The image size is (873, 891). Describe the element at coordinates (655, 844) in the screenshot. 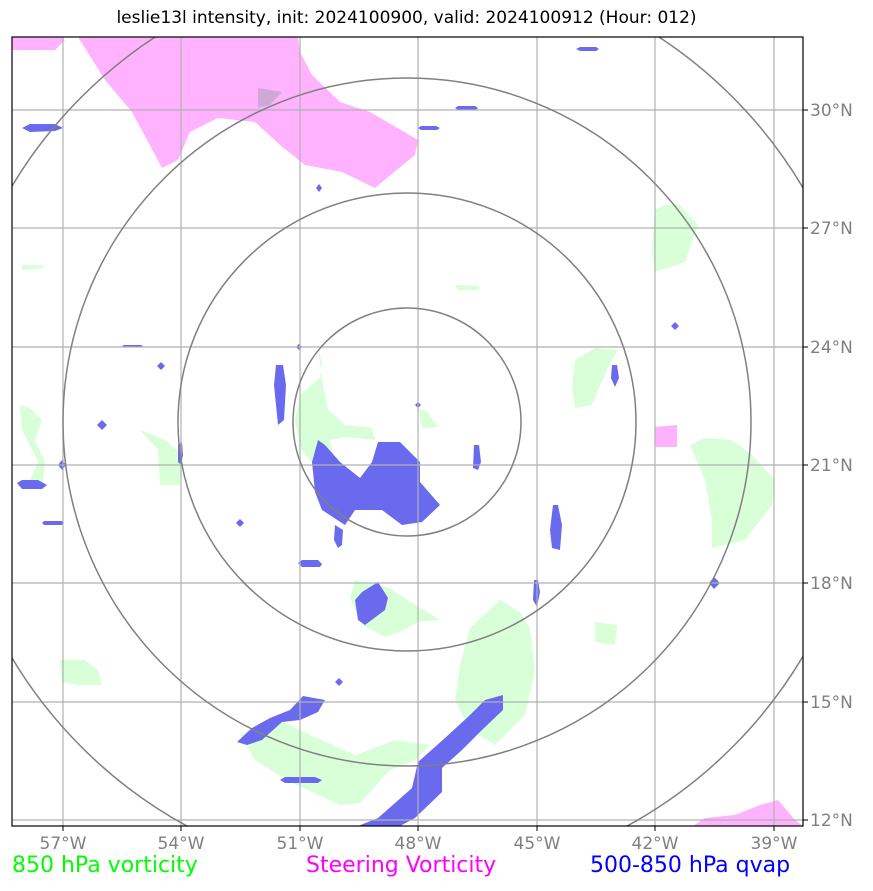

I see `lon-label: 42°W` at that location.